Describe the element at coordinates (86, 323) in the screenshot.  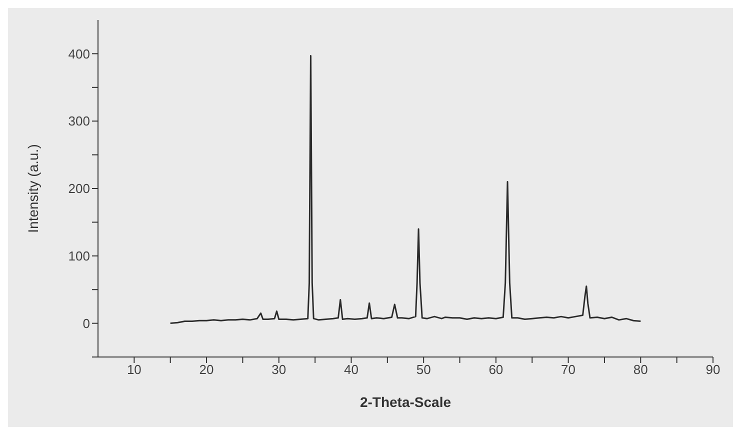
I see `y-tick-label: 0` at that location.